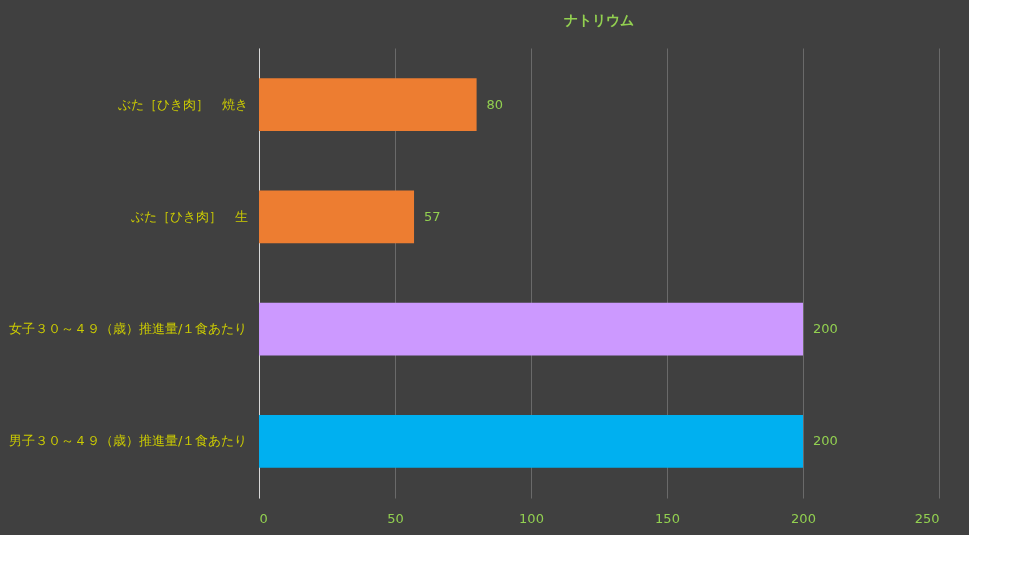  I want to click on data-label: 80, so click(495, 104).